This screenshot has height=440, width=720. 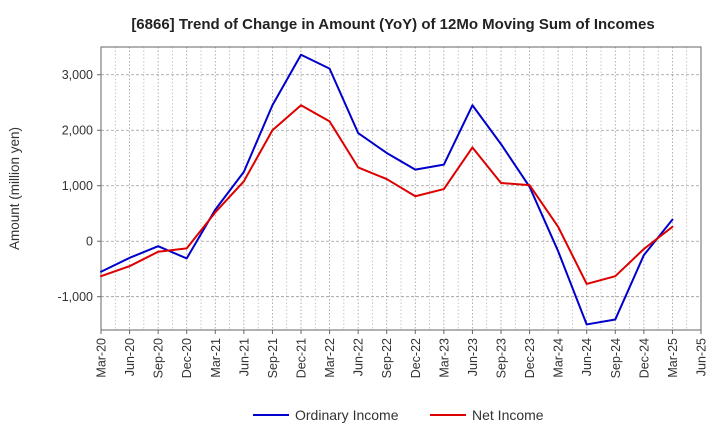 I want to click on x-tick-label: Sep-24, so click(x=616, y=358).